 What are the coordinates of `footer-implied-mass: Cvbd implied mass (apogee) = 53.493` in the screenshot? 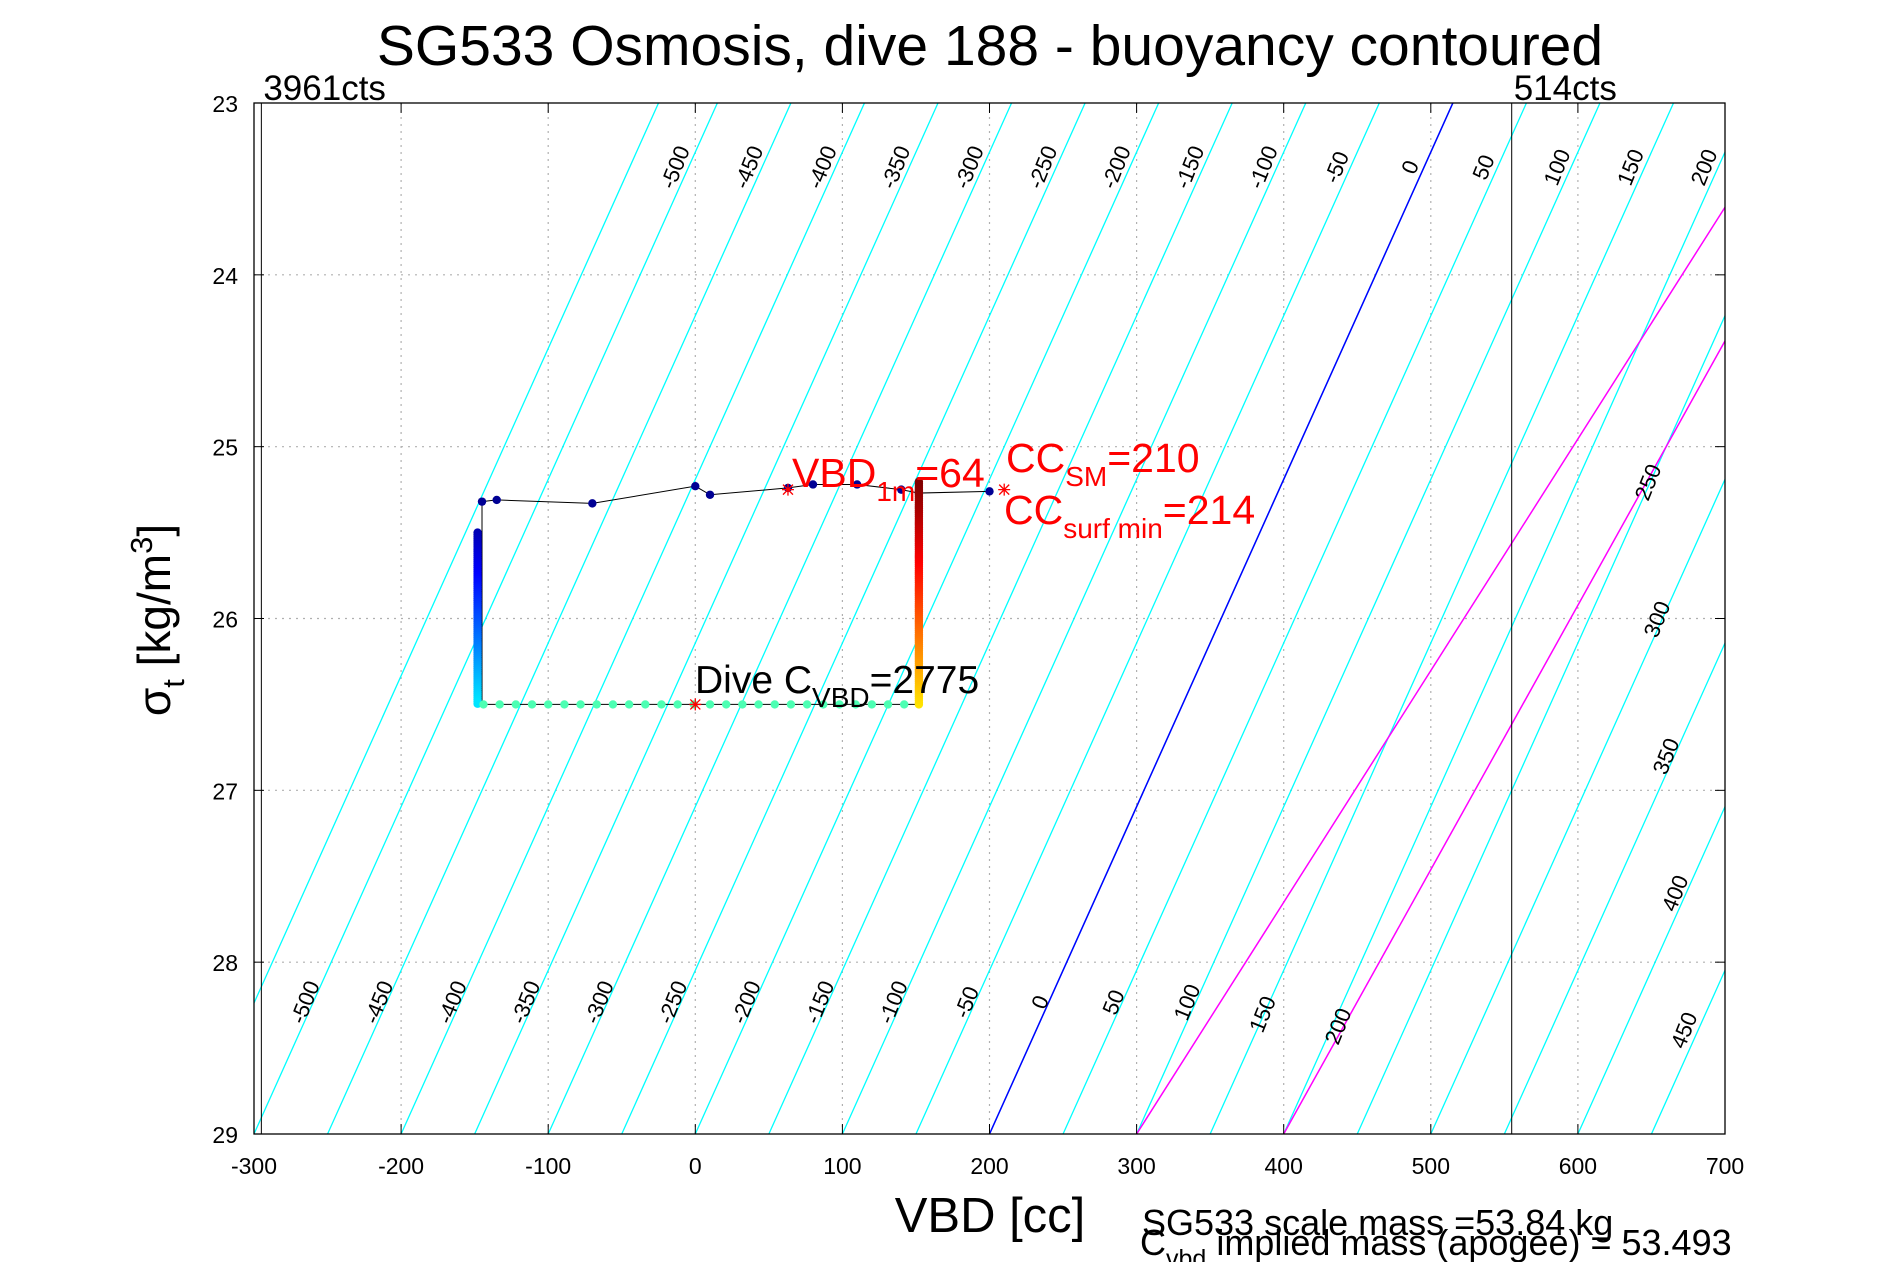 It's located at (1436, 1242).